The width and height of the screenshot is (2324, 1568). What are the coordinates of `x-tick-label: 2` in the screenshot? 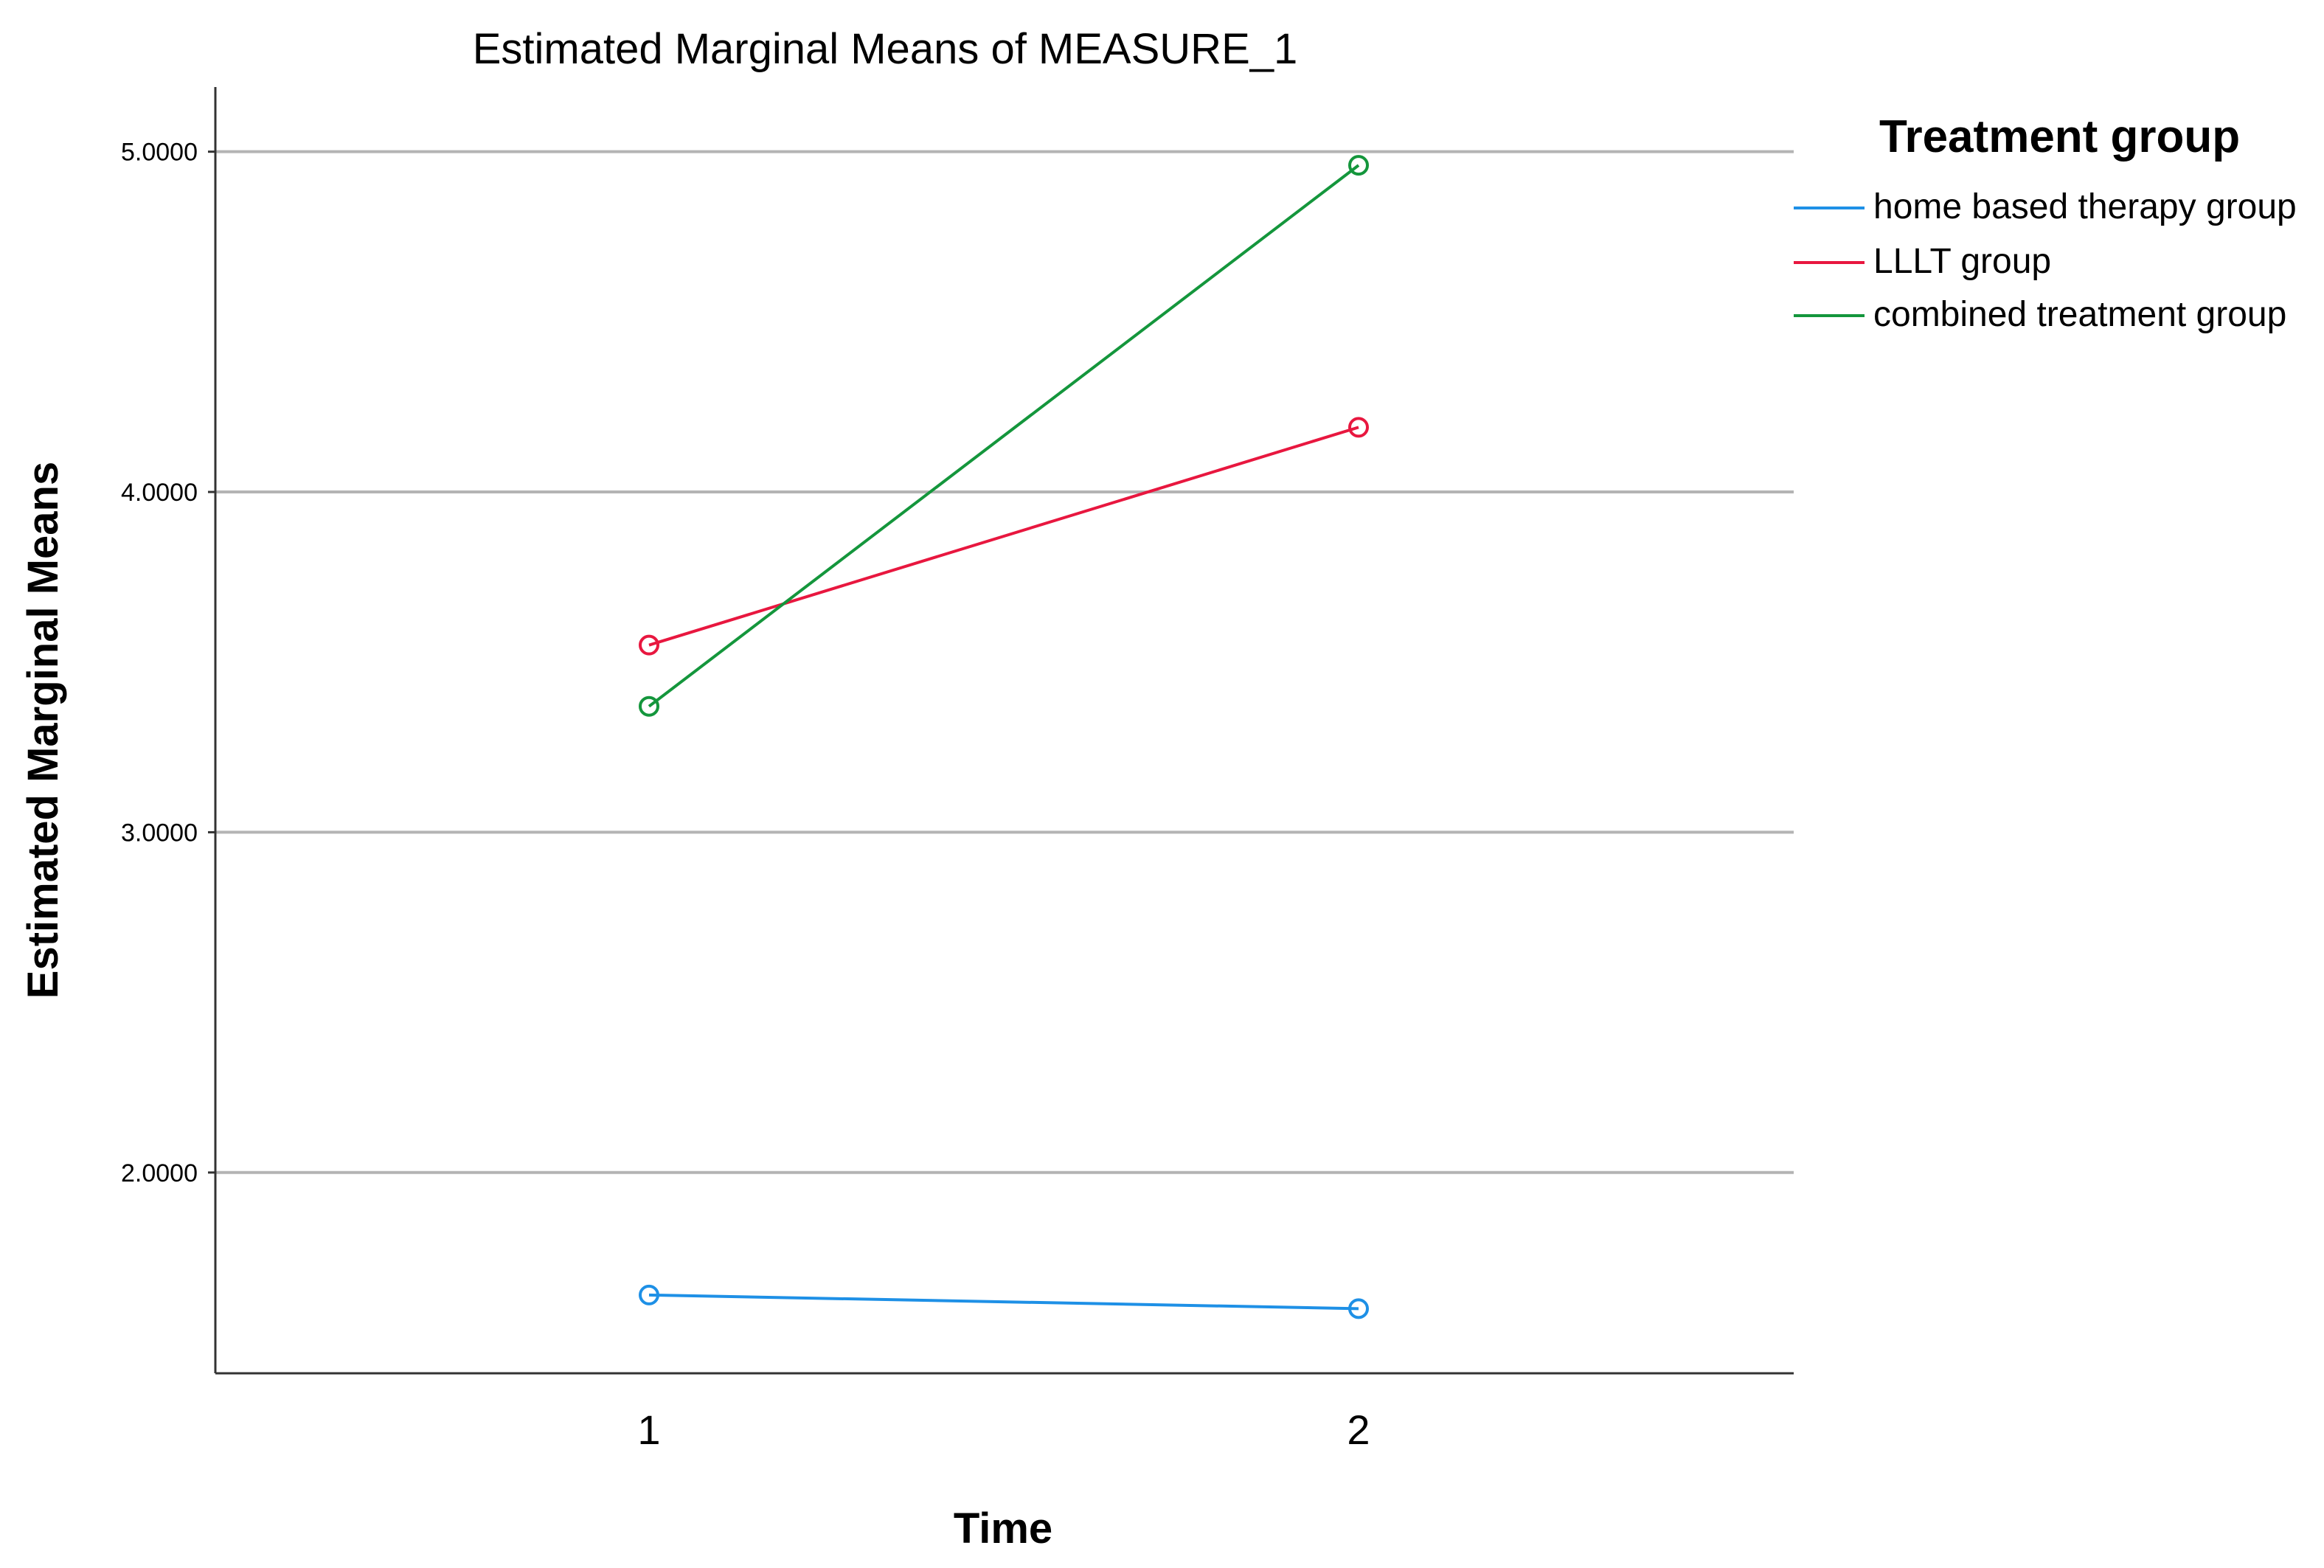 It's located at (1358, 1429).